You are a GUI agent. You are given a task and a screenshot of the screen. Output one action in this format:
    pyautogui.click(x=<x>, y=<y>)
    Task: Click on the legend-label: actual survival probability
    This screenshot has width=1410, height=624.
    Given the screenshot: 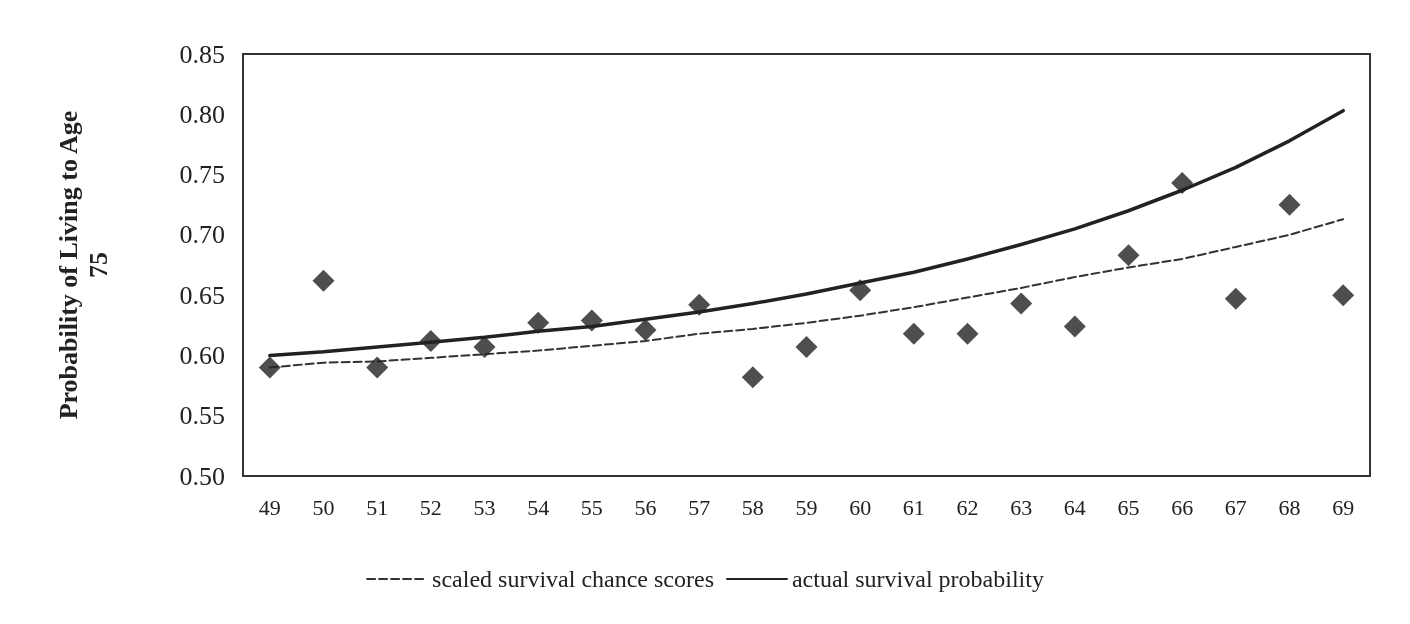 What is the action you would take?
    pyautogui.click(x=917, y=579)
    